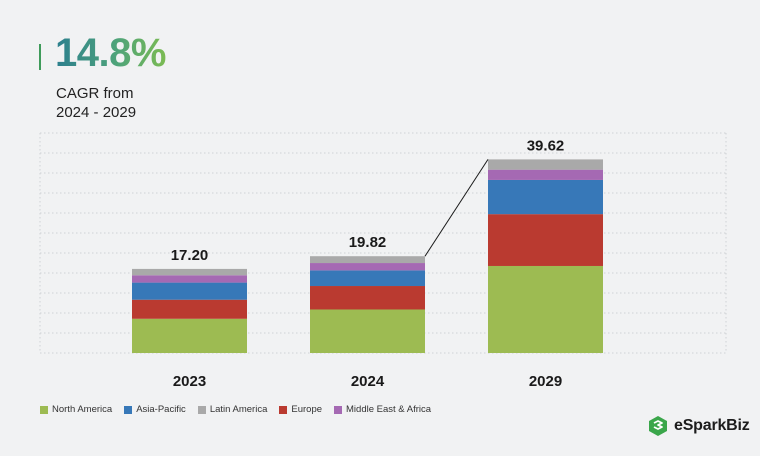  I want to click on brand-logo: eSparkBiz, so click(699, 426).